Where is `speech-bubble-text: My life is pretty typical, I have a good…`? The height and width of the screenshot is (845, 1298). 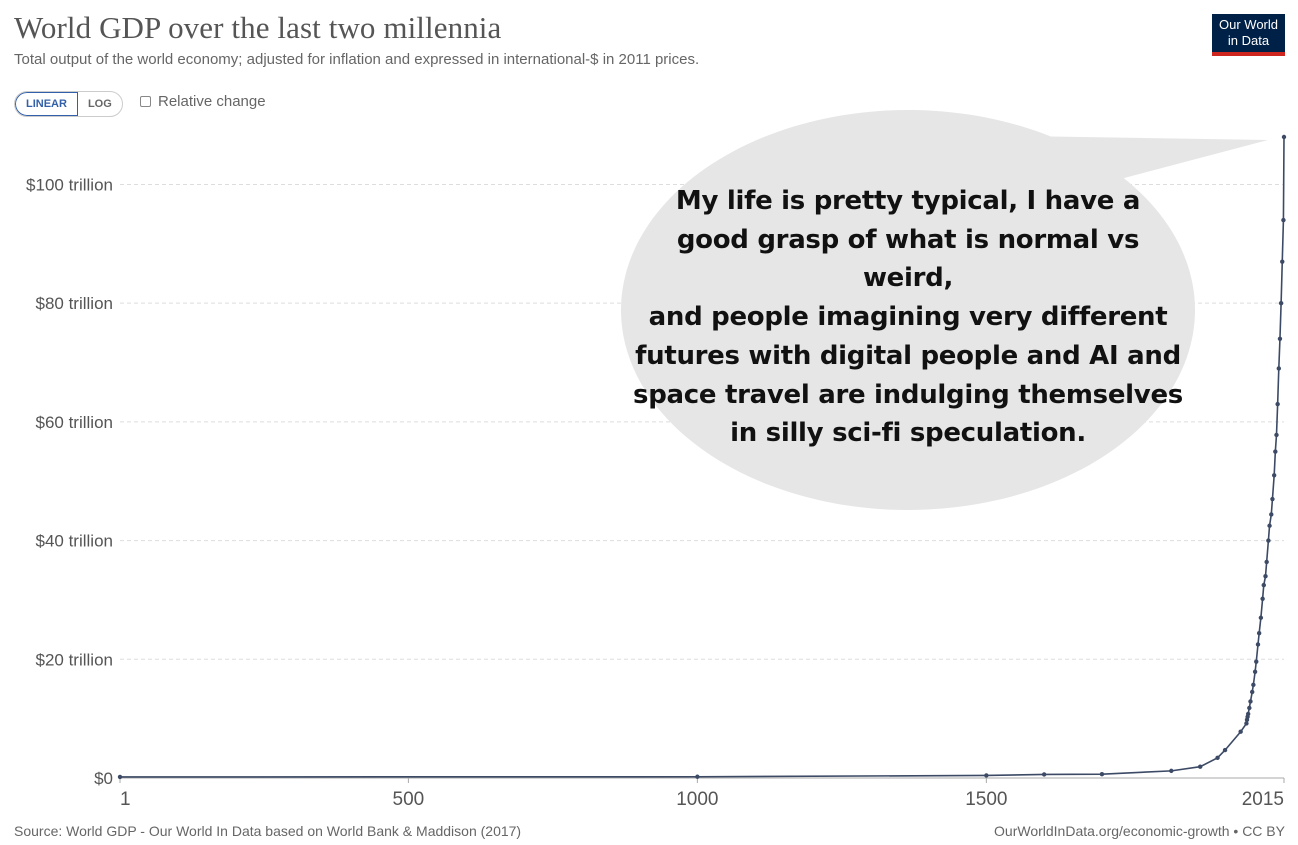 speech-bubble-text: My life is pretty typical, I have a good… is located at coordinates (908, 317).